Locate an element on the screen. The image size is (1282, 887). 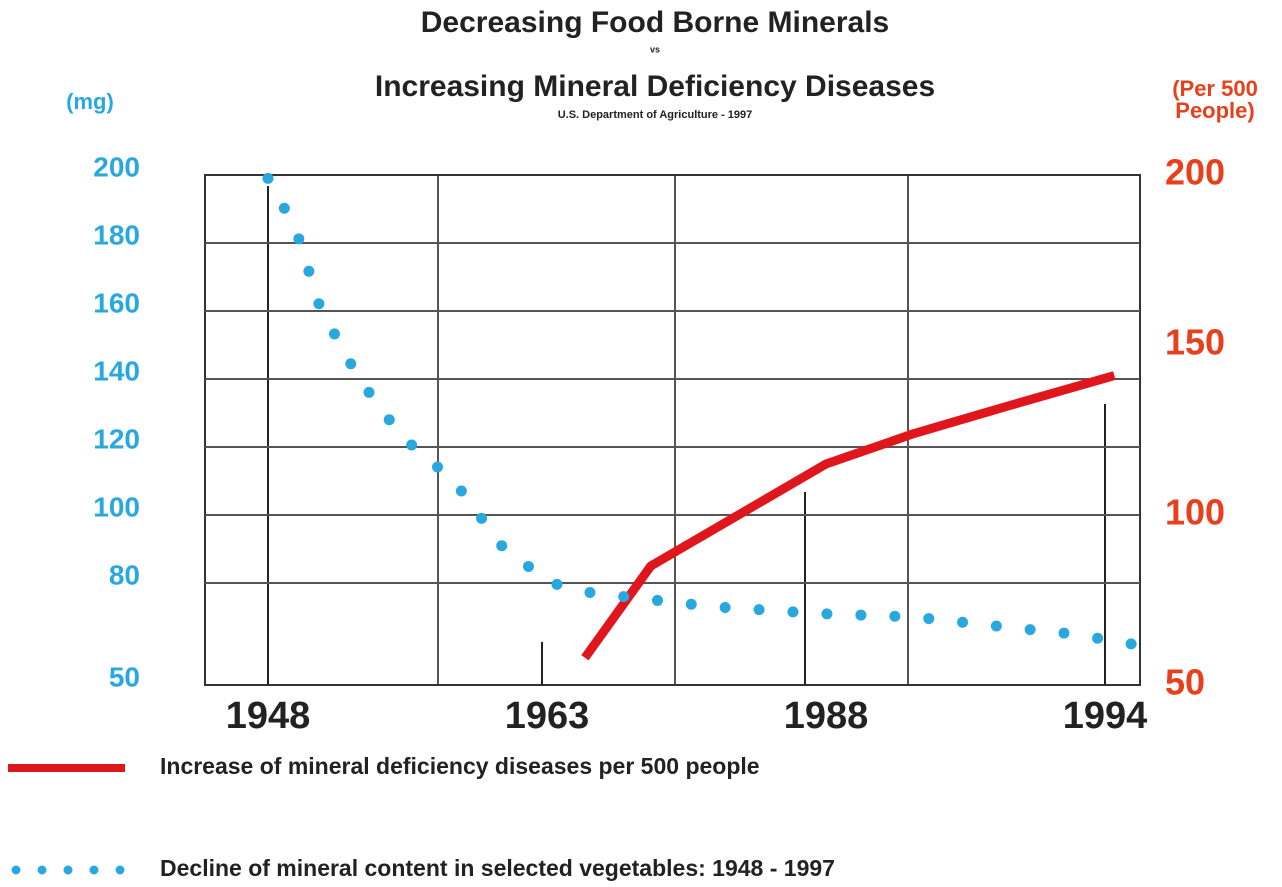
y-tick-label: 200 is located at coordinates (116, 166).